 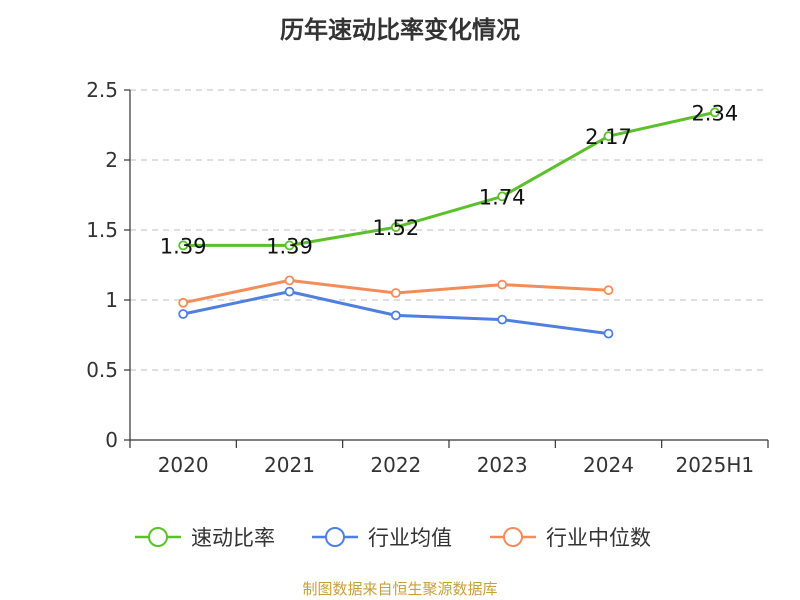 What do you see at coordinates (102, 90) in the screenshot?
I see `y-tick-label: 2.5` at bounding box center [102, 90].